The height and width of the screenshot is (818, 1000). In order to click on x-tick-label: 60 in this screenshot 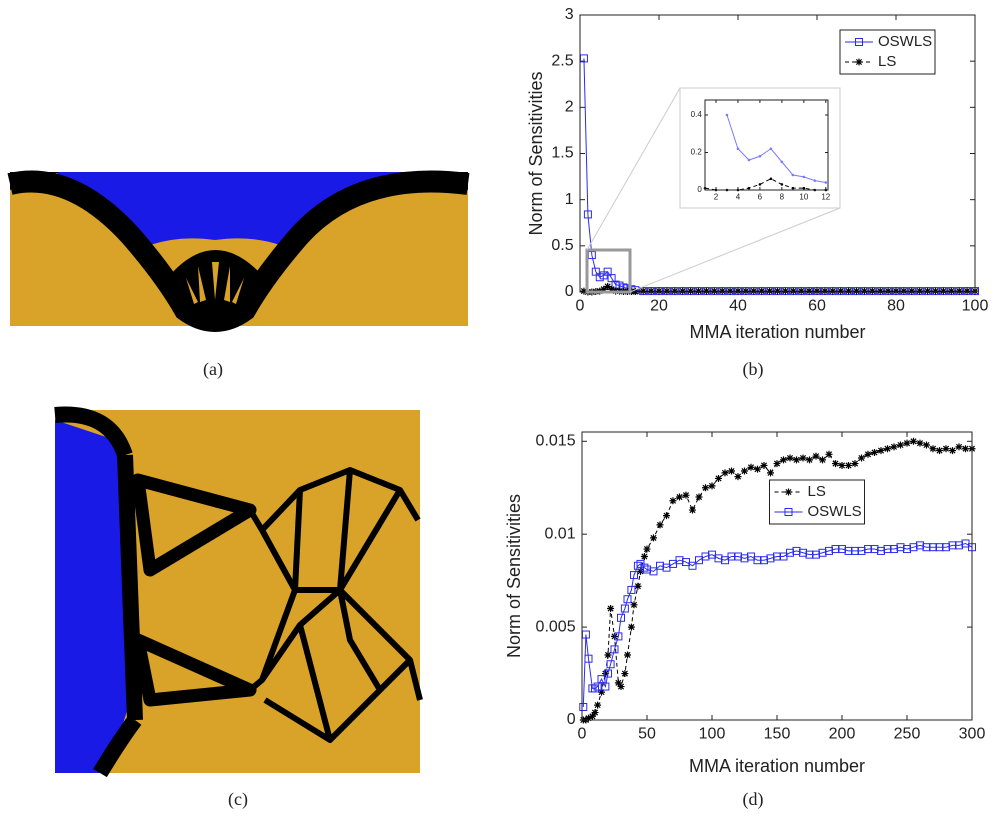, I will do `click(817, 306)`.